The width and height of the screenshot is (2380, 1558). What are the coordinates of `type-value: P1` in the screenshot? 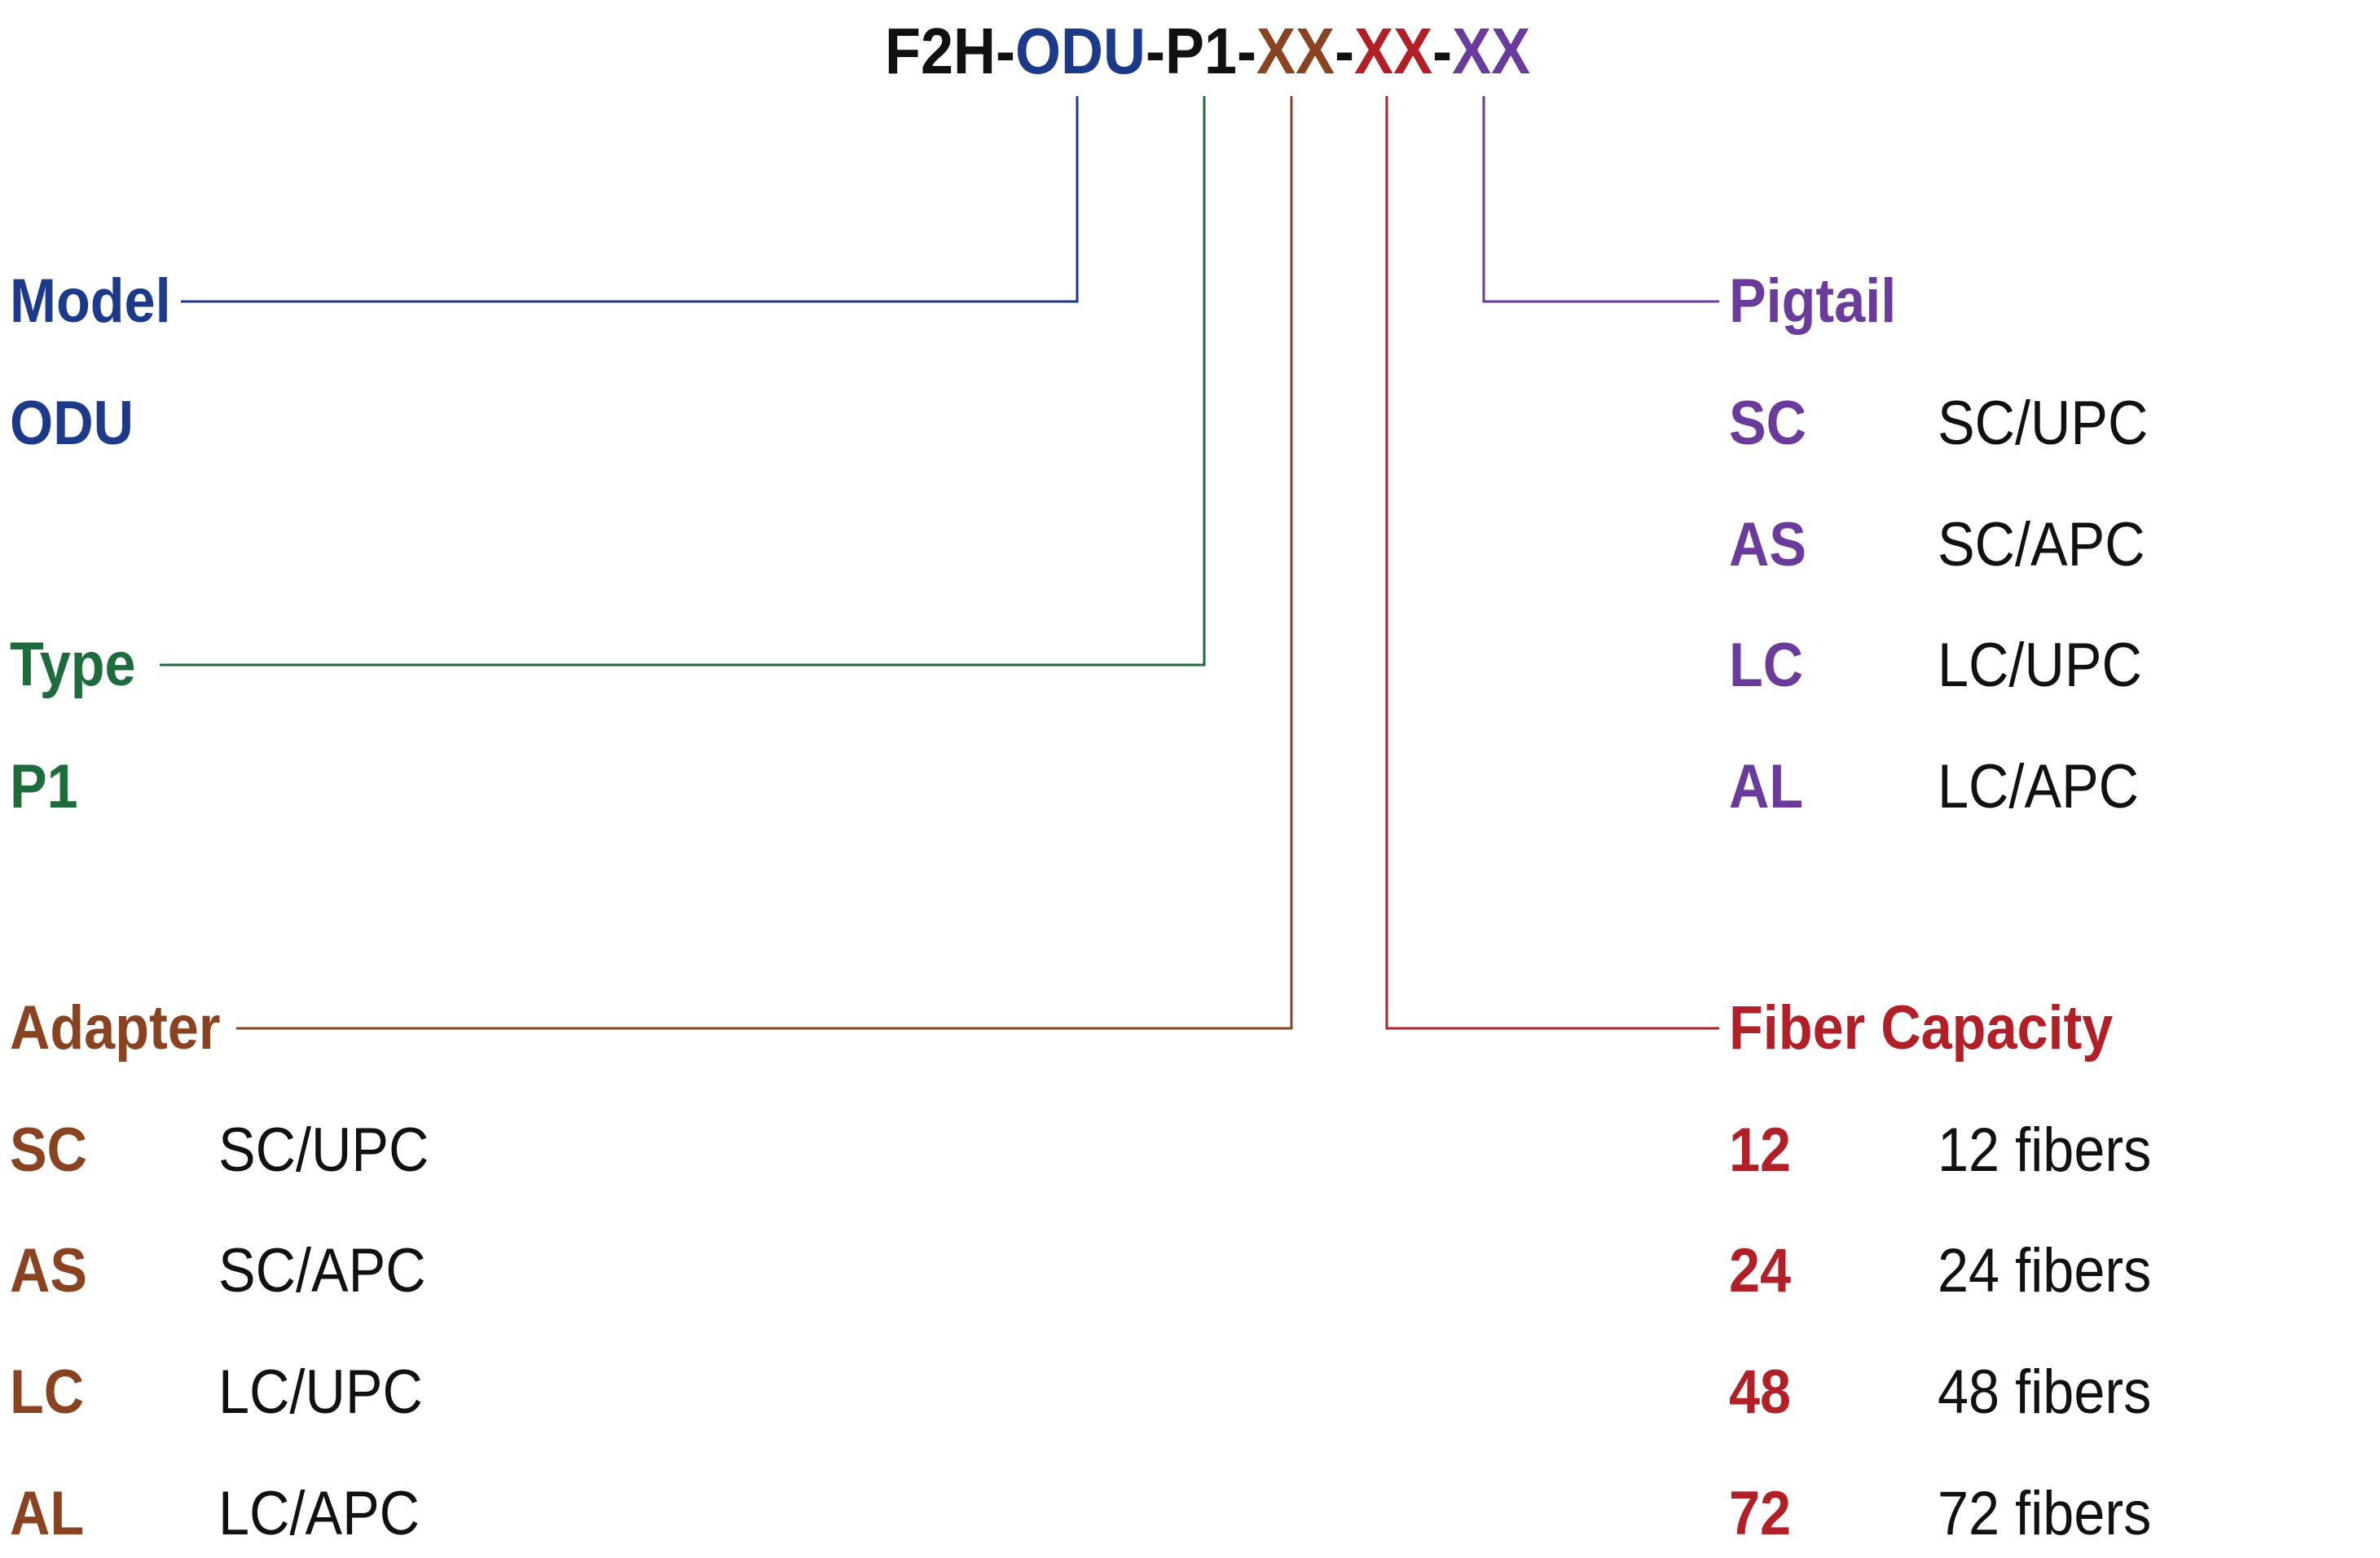 It's located at (44, 786).